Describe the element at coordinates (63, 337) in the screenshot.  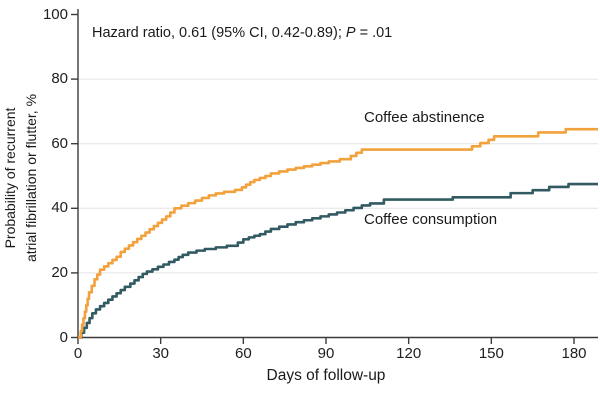
I see `y-tick-label-0: 0` at that location.